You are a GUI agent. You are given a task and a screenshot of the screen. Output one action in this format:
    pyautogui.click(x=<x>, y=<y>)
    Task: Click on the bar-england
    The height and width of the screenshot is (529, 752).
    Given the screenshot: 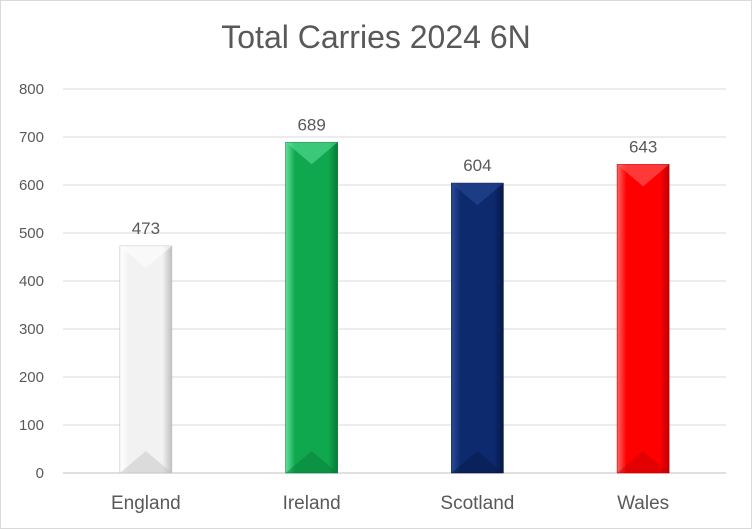 What is the action you would take?
    pyautogui.click(x=146, y=359)
    